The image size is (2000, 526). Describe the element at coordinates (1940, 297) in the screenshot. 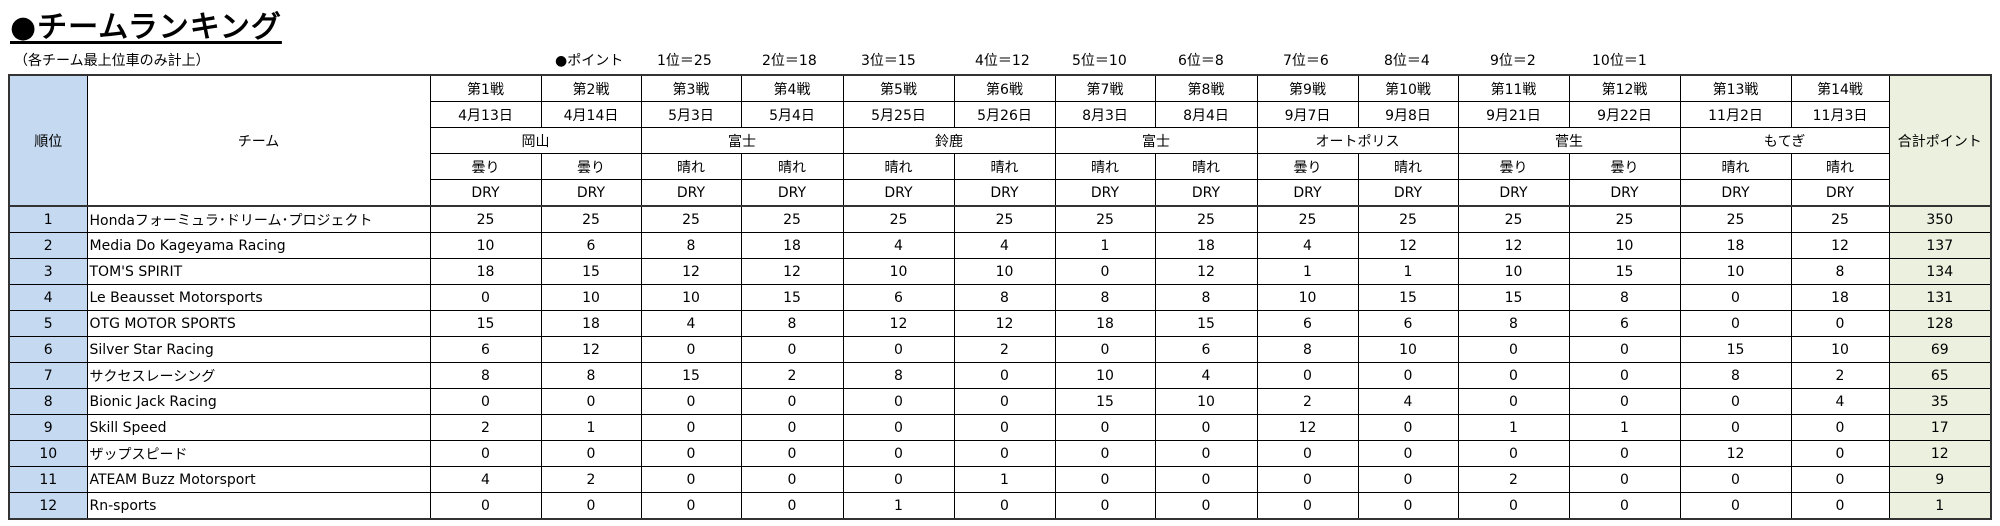

I see `total-points: 131` at that location.